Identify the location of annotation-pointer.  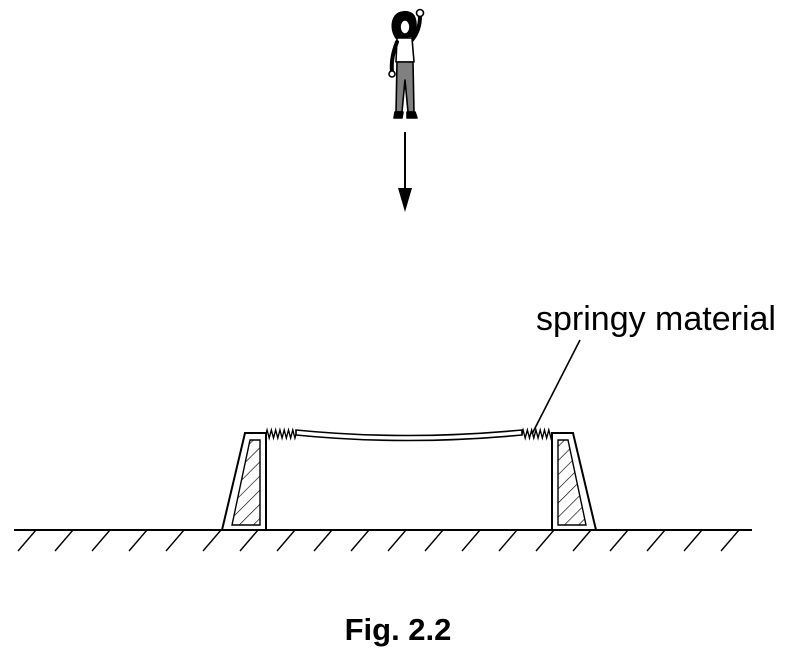
(556, 387).